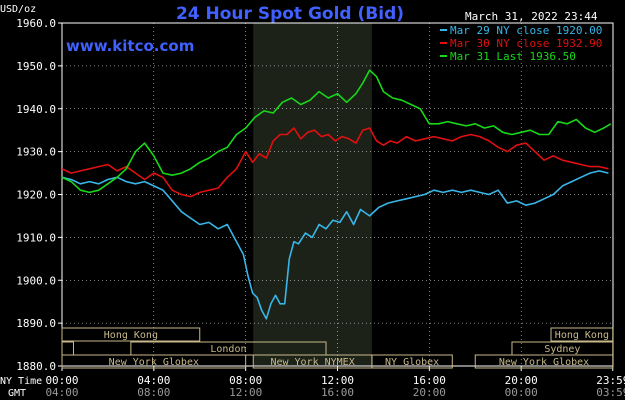 The image size is (625, 400). I want to click on x-tick-label-gmt: 20:00, so click(429, 392).